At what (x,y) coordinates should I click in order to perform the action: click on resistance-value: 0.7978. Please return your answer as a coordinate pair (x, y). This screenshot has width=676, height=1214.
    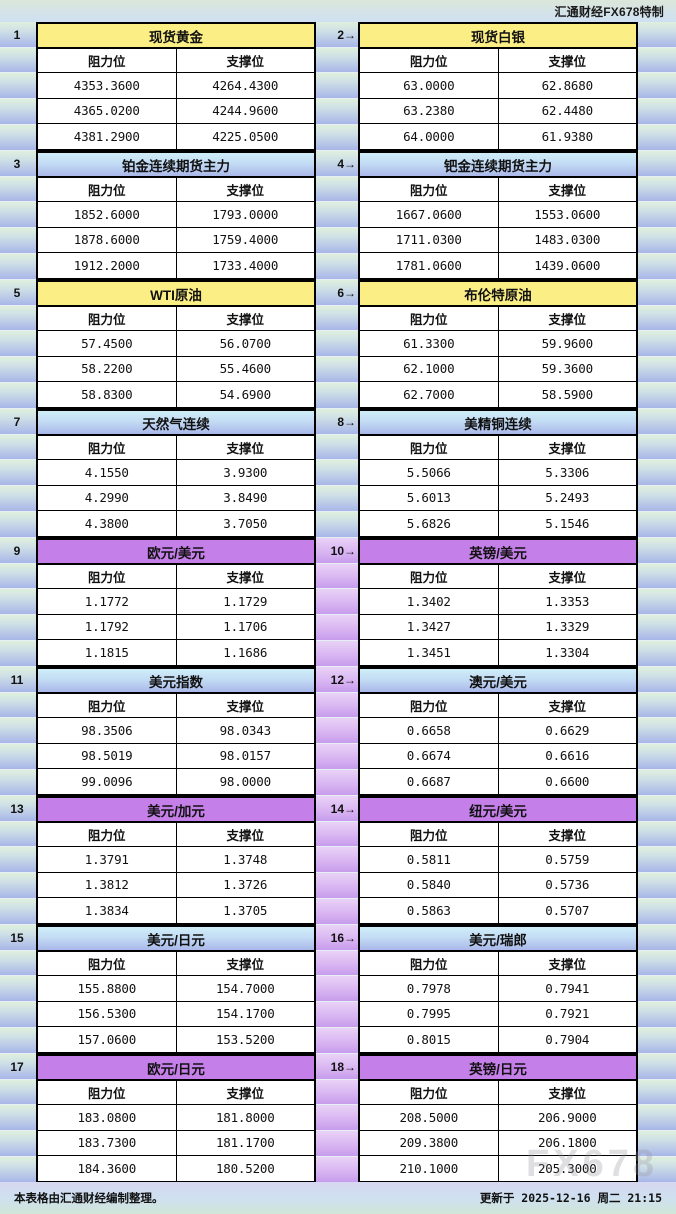
    Looking at the image, I should click on (429, 988).